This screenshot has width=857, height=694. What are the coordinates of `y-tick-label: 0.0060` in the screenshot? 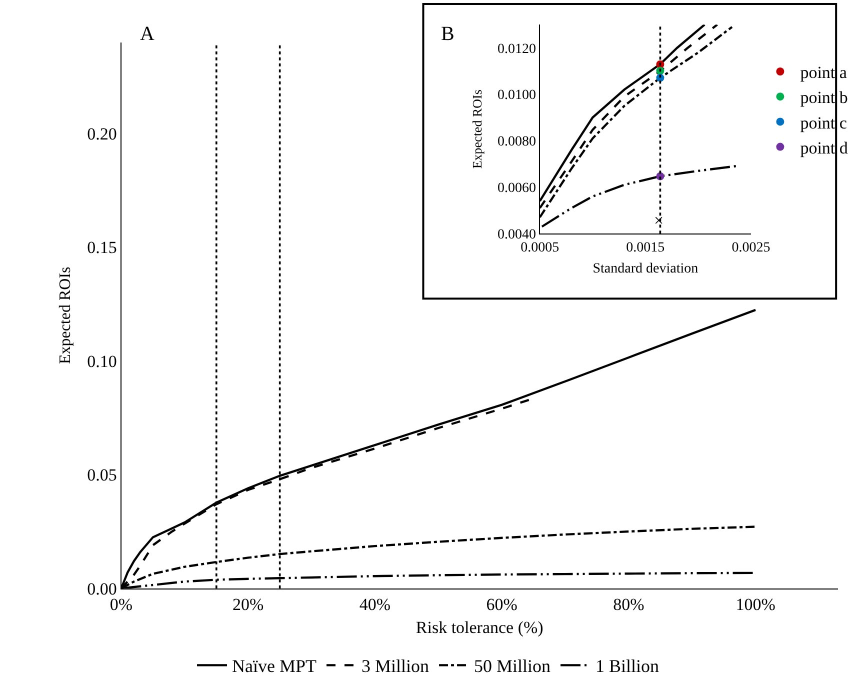 It's located at (517, 188).